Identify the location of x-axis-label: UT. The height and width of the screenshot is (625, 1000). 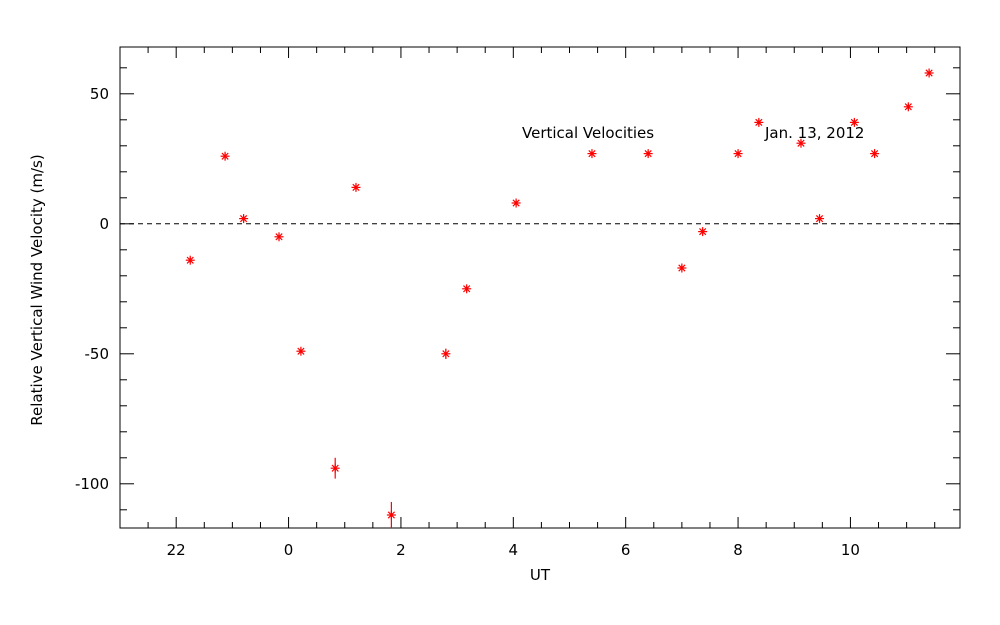
(540, 575).